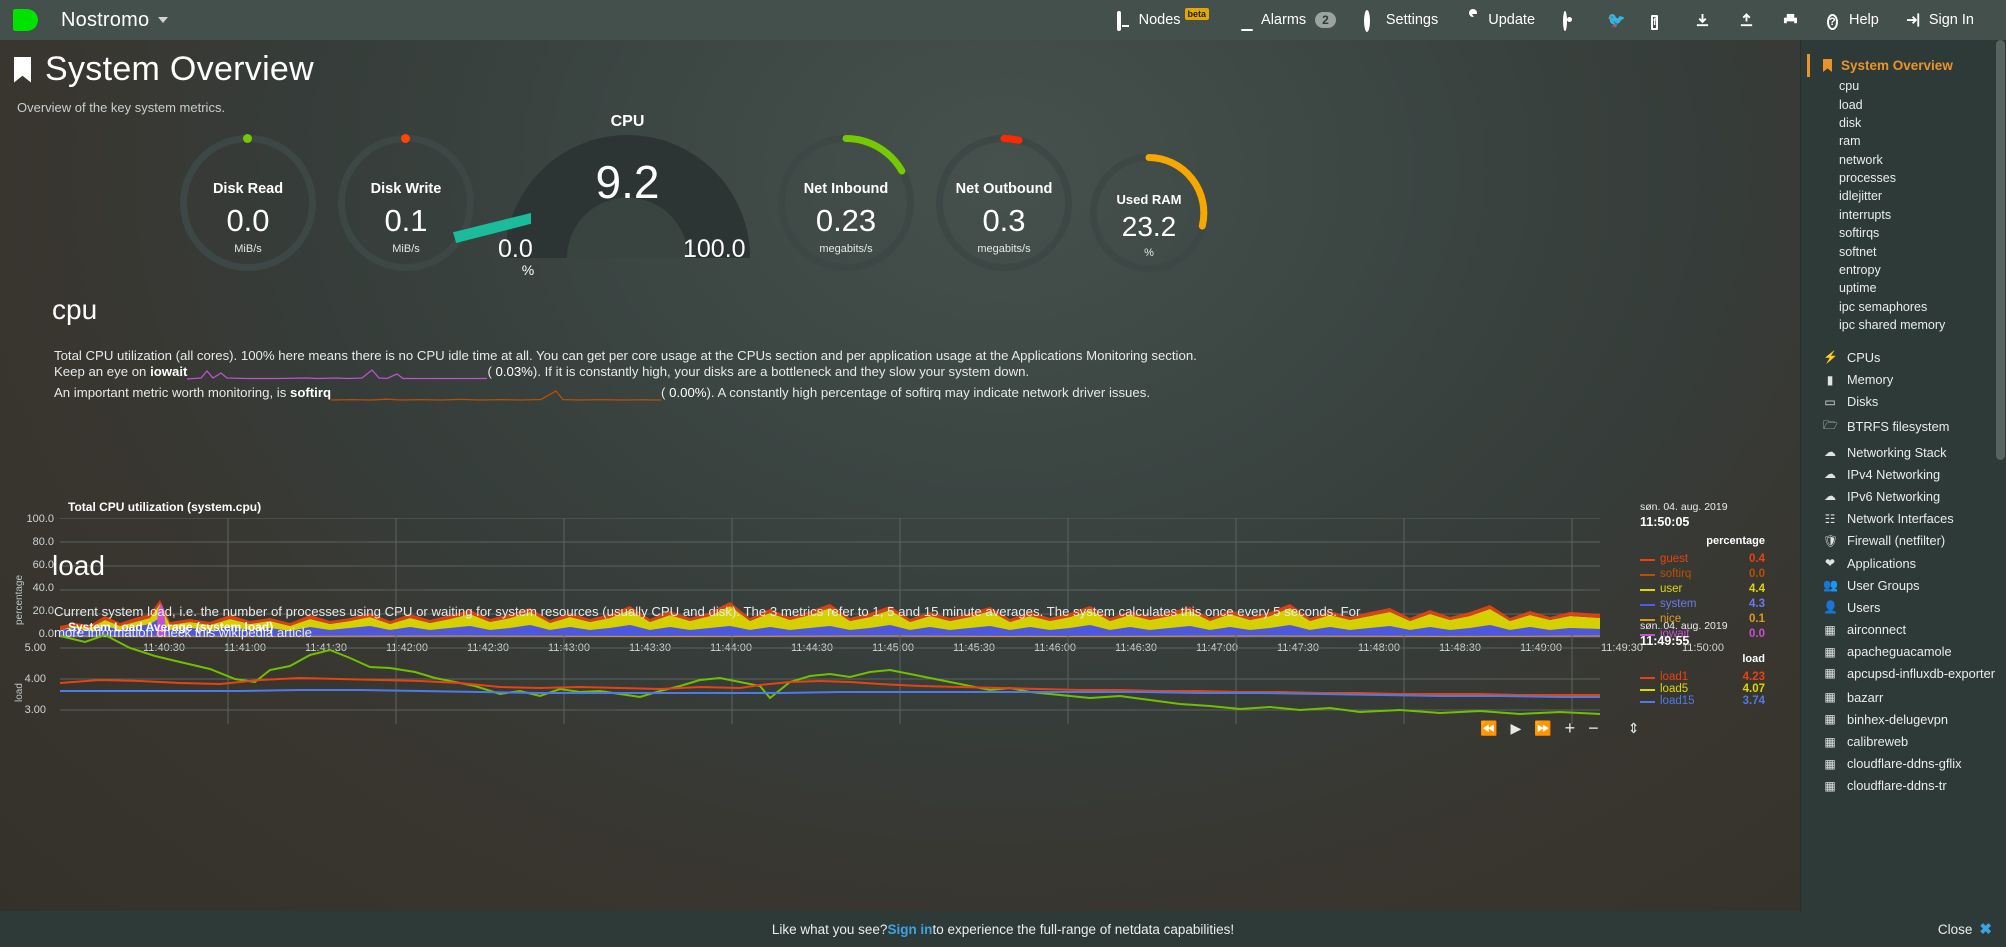 The height and width of the screenshot is (947, 2006). What do you see at coordinates (1791, 20) in the screenshot?
I see `nav-print` at bounding box center [1791, 20].